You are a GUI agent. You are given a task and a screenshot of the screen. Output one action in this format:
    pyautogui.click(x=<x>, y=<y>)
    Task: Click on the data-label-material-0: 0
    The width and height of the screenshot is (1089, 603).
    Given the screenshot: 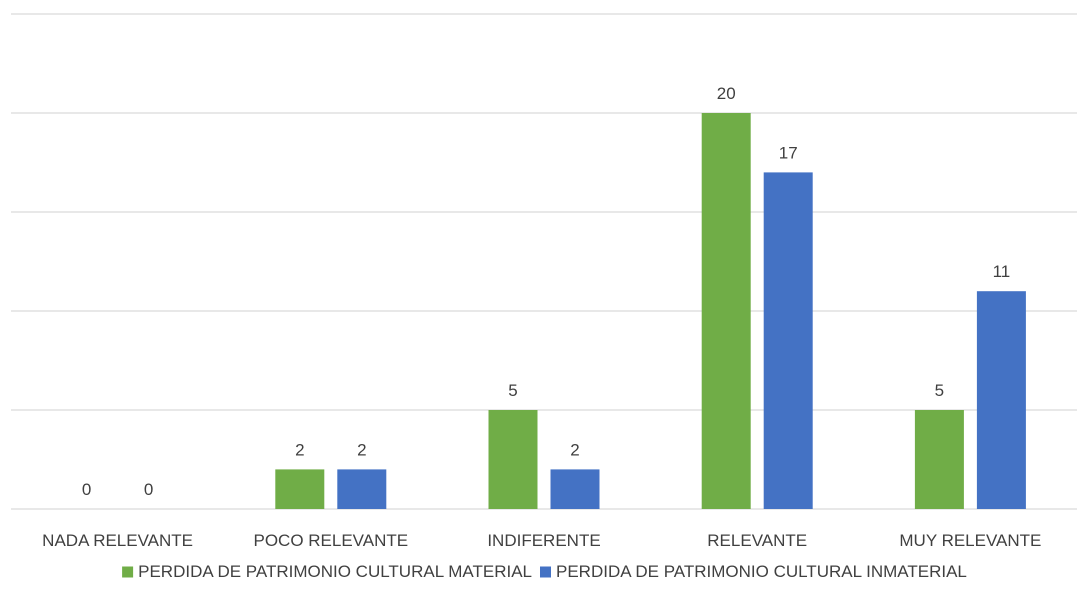 What is the action you would take?
    pyautogui.click(x=86, y=489)
    